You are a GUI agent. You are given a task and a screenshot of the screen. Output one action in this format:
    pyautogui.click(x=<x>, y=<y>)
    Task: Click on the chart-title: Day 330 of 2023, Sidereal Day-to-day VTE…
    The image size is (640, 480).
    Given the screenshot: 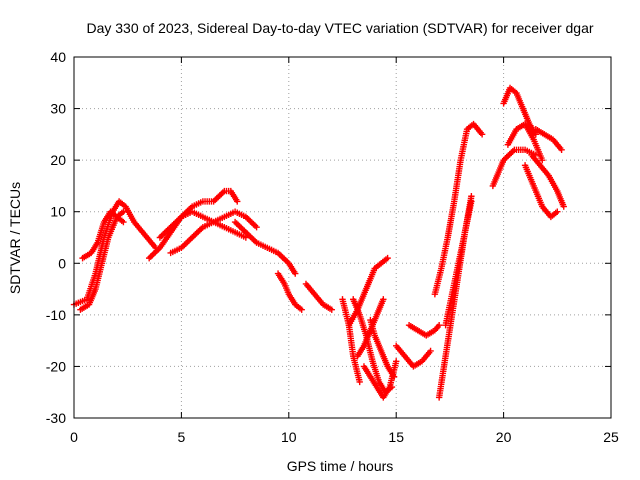 What is the action you would take?
    pyautogui.click(x=339, y=28)
    